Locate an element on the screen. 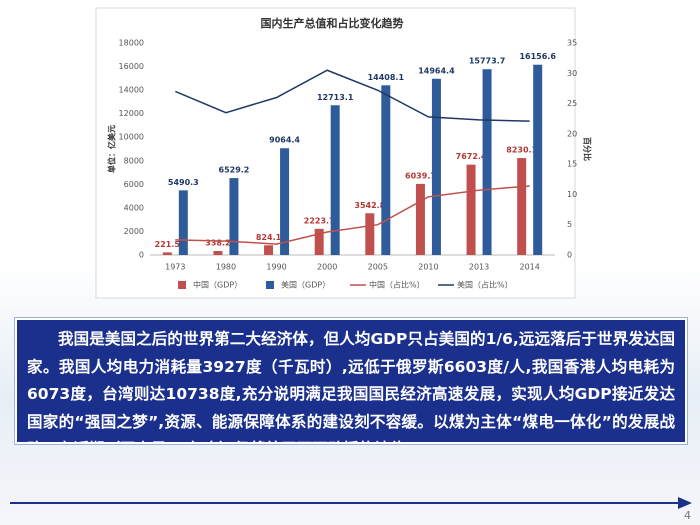 This screenshot has height=525, width=700. y2-tick-label: 10 is located at coordinates (572, 194).